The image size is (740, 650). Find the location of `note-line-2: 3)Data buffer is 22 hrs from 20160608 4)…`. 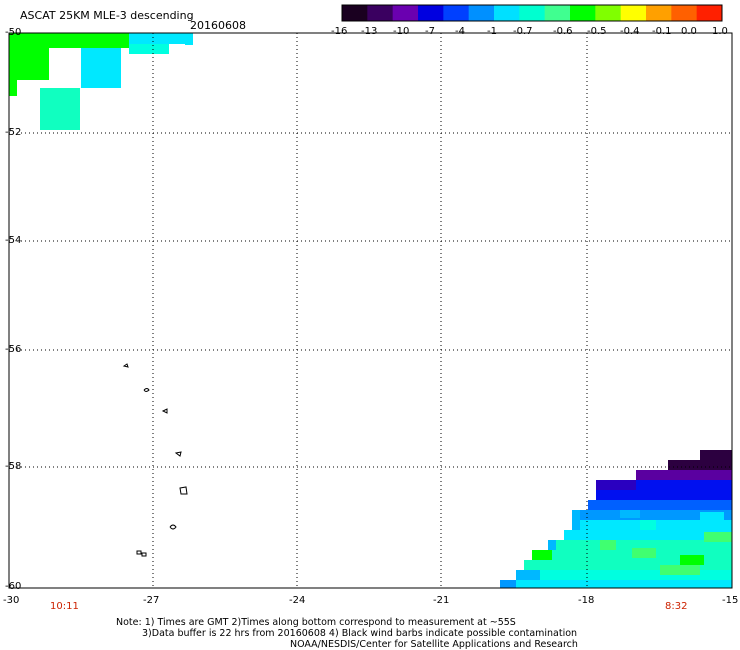

note-line-2: 3)Data buffer is 22 hrs from 20160608 4)… is located at coordinates (360, 633).